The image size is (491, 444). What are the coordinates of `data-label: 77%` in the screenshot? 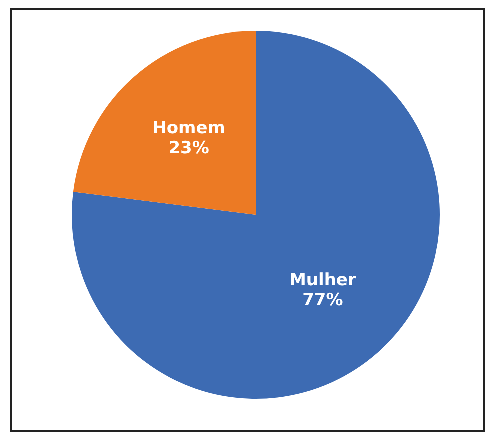 It's located at (323, 300).